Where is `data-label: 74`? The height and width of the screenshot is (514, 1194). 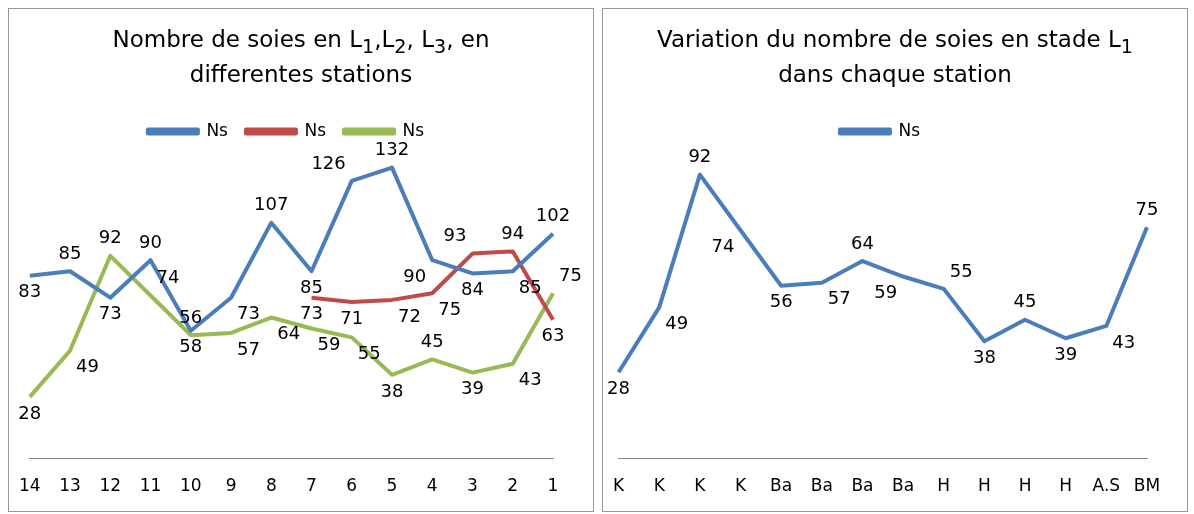 data-label: 74 is located at coordinates (723, 245).